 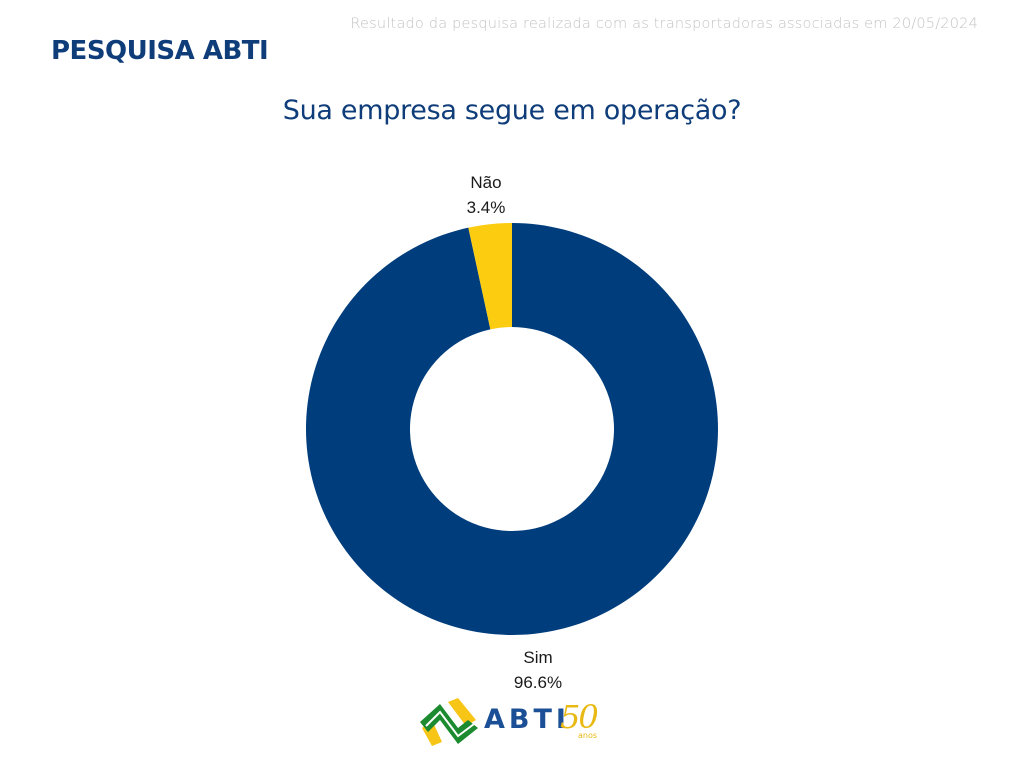 I want to click on label-nao-name: Não, so click(x=486, y=182).